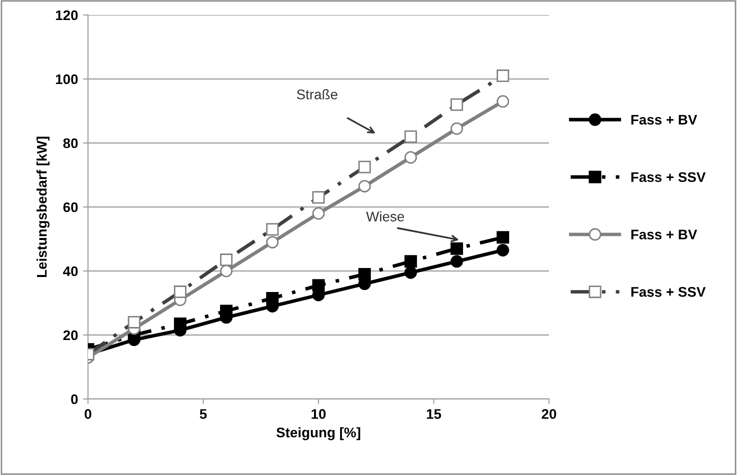 This screenshot has height=475, width=737. Describe the element at coordinates (203, 414) in the screenshot. I see `x-tick-label: 5` at that location.